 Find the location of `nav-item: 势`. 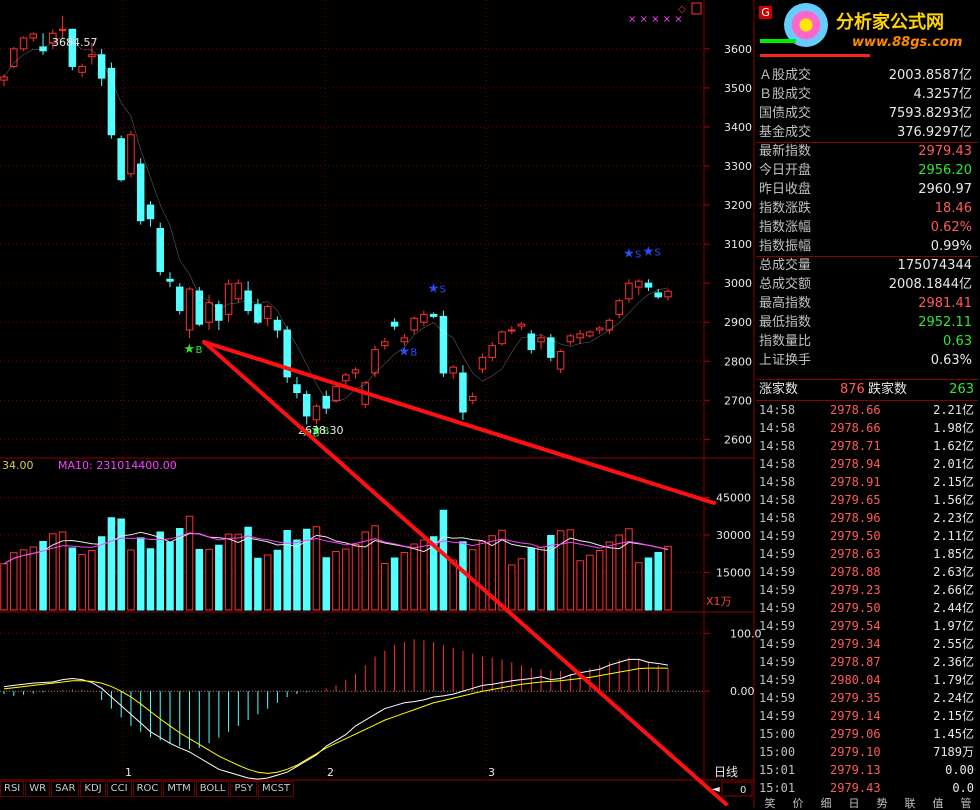

nav-item: 势 is located at coordinates (882, 803).